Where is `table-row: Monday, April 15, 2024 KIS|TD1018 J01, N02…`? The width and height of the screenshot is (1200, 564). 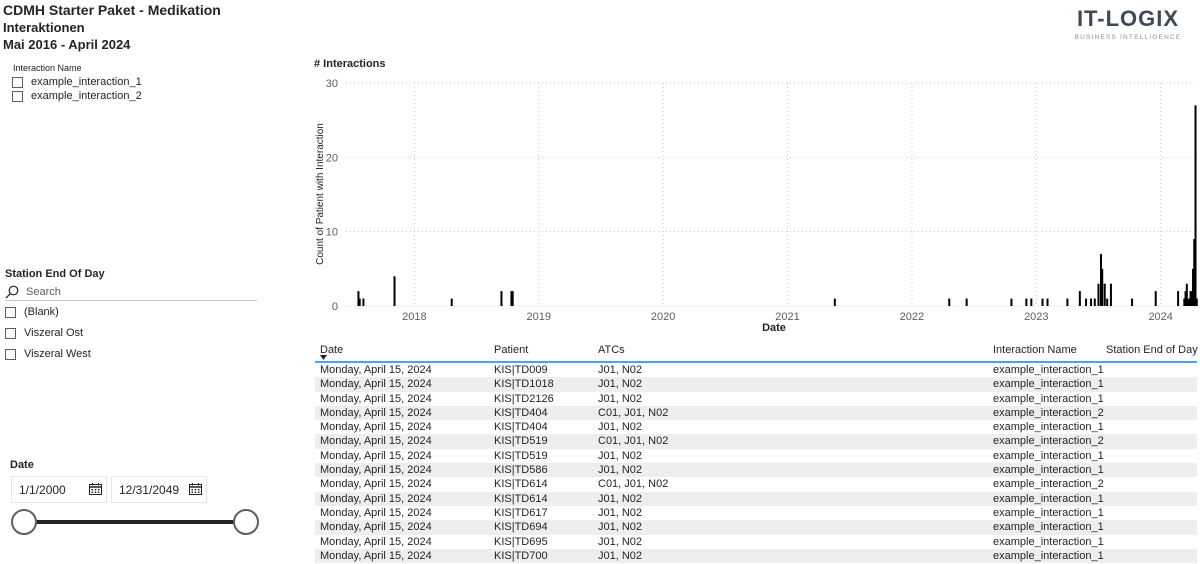 table-row: Monday, April 15, 2024 KIS|TD1018 J01, N02… is located at coordinates (756, 384).